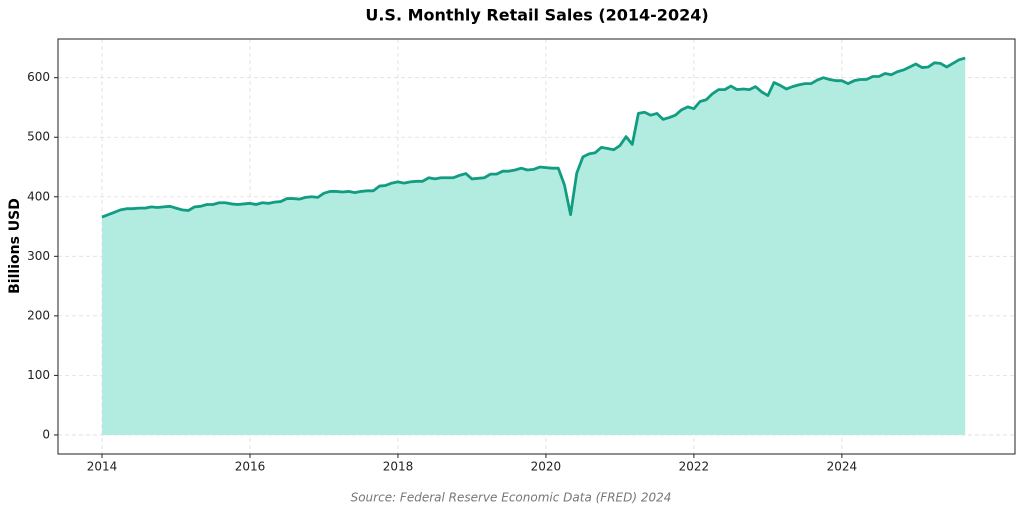 The height and width of the screenshot is (514, 1024). What do you see at coordinates (38, 315) in the screenshot?
I see `y-tick-label: 200` at bounding box center [38, 315].